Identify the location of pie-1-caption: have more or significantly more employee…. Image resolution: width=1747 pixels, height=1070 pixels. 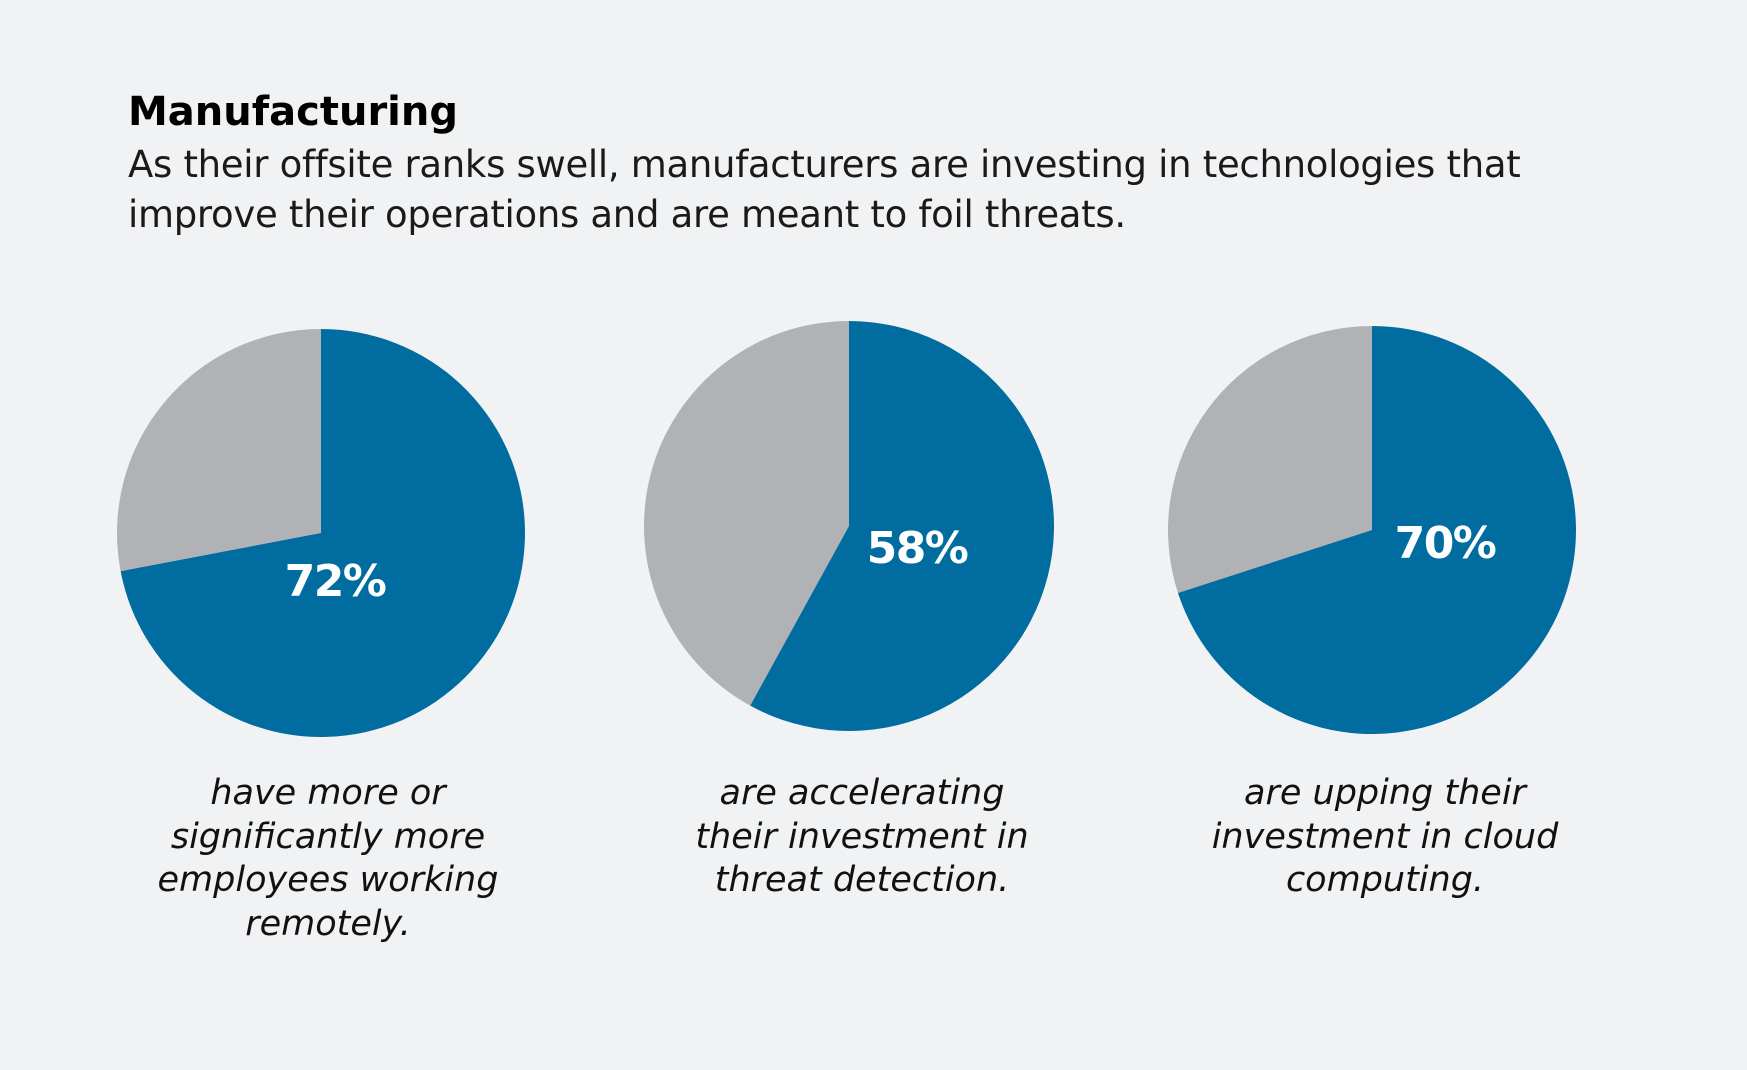
(328, 858).